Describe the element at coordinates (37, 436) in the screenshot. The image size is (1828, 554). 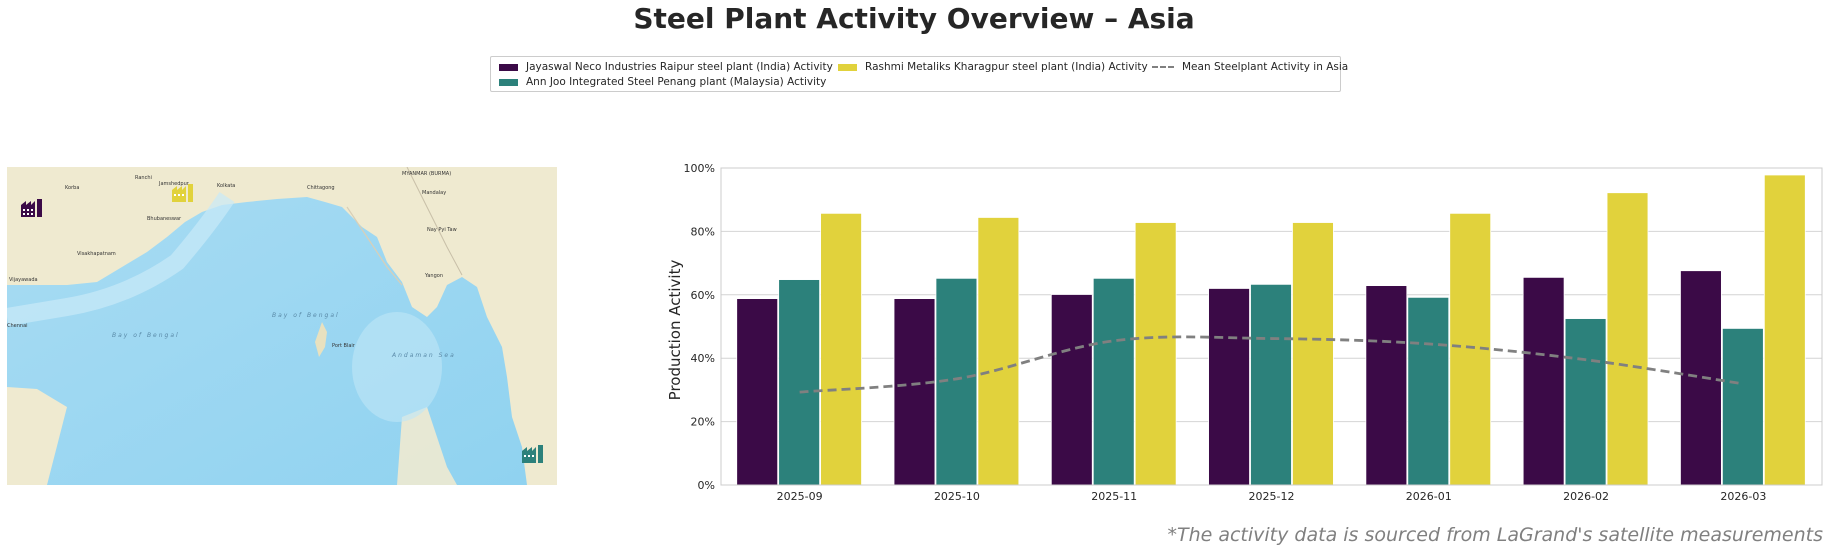
I see `land-mass-south` at that location.